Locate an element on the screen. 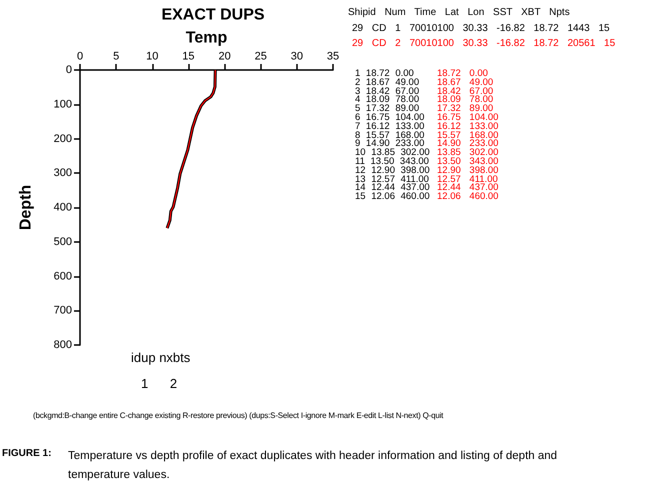 The image size is (664, 481). text: 6 16.75 104.00 is located at coordinates (389, 117).